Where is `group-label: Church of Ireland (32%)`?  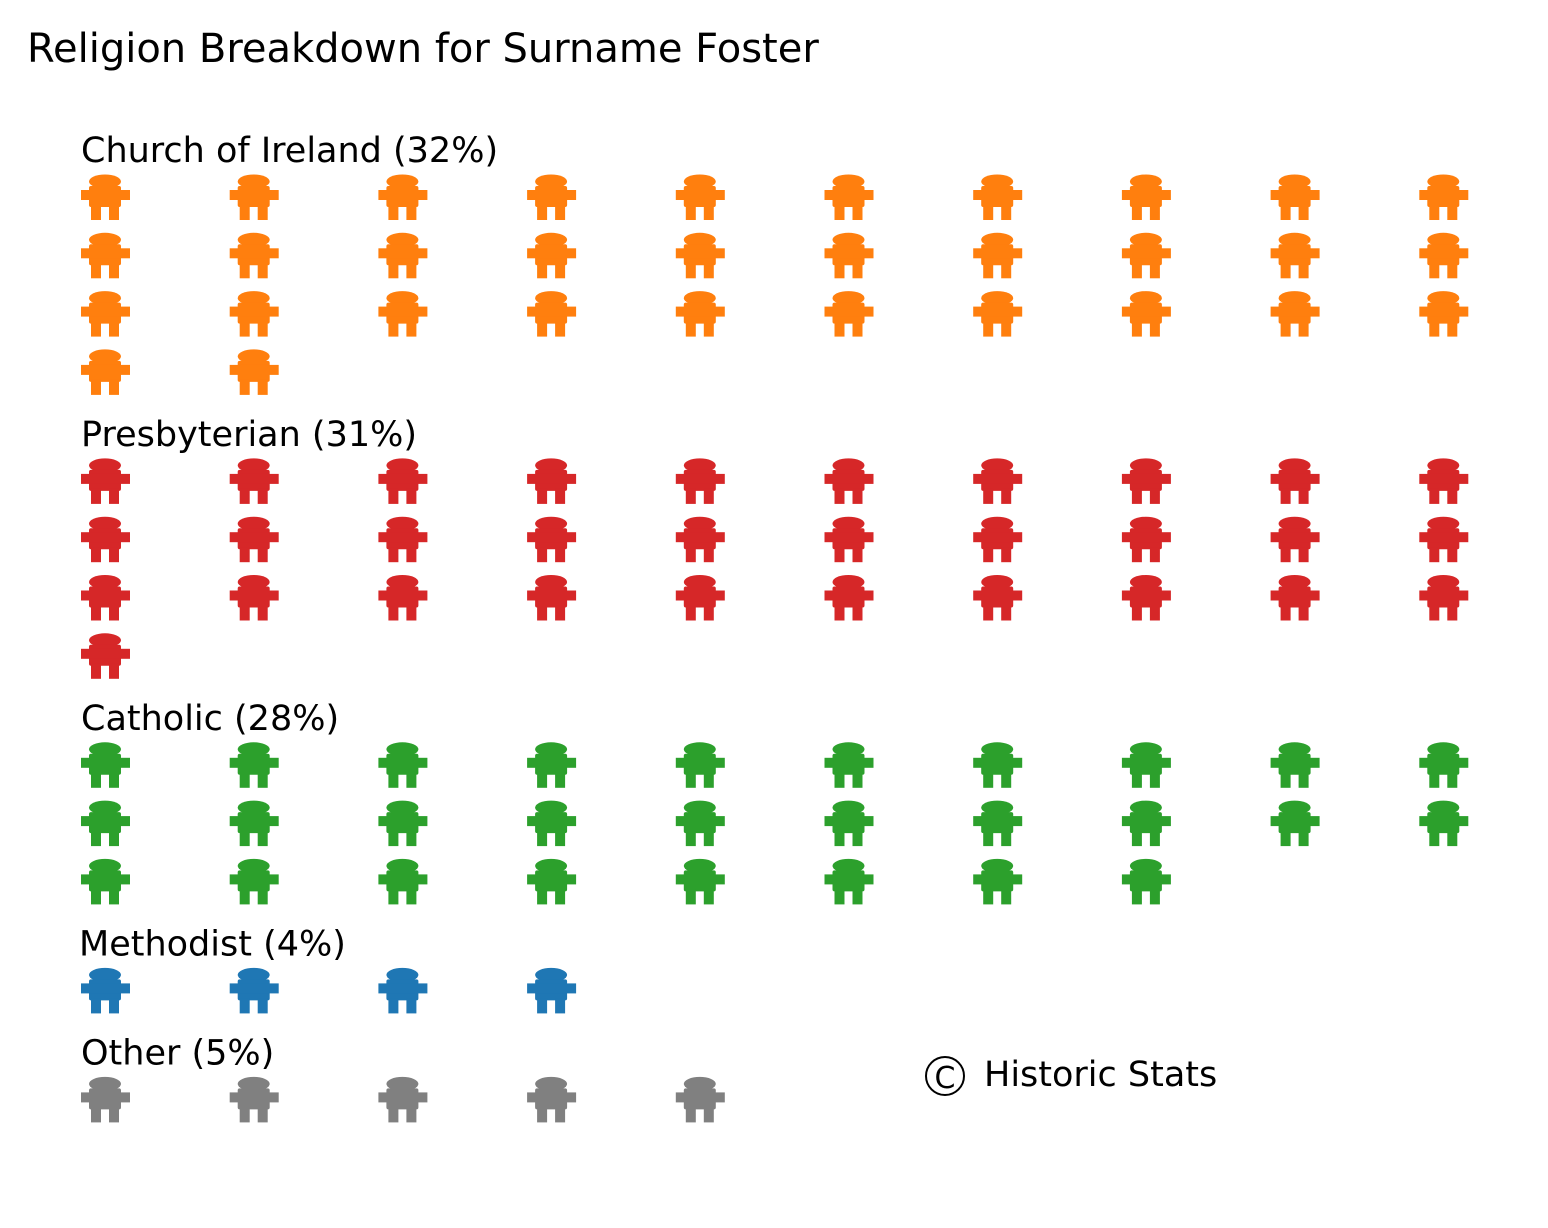
group-label: Church of Ireland (32%) is located at coordinates (289, 151).